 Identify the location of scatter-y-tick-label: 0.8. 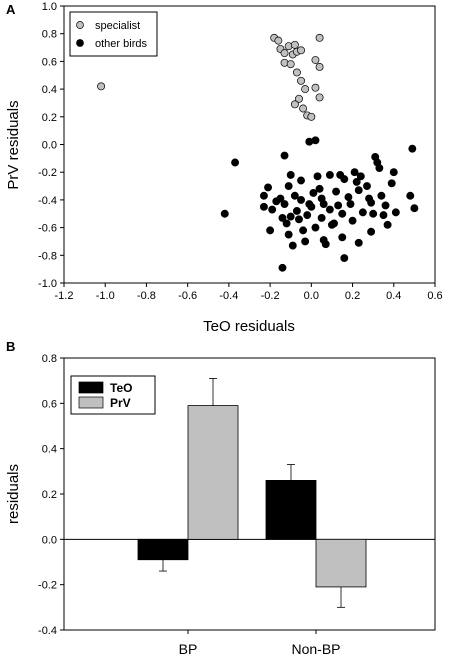
(49, 35).